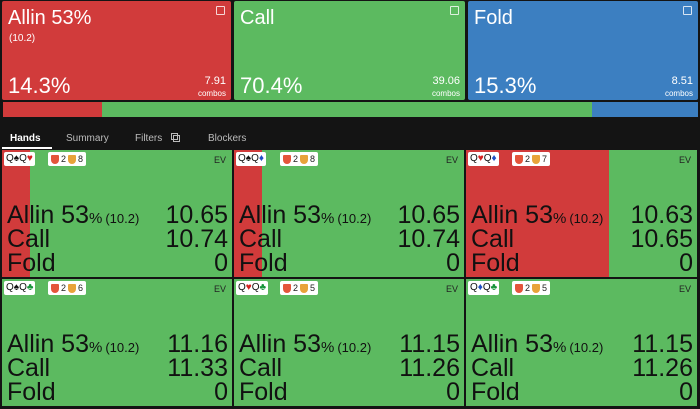 Image resolution: width=700 pixels, height=409 pixels. I want to click on hand-cards: Q♠Q♣, so click(20, 288).